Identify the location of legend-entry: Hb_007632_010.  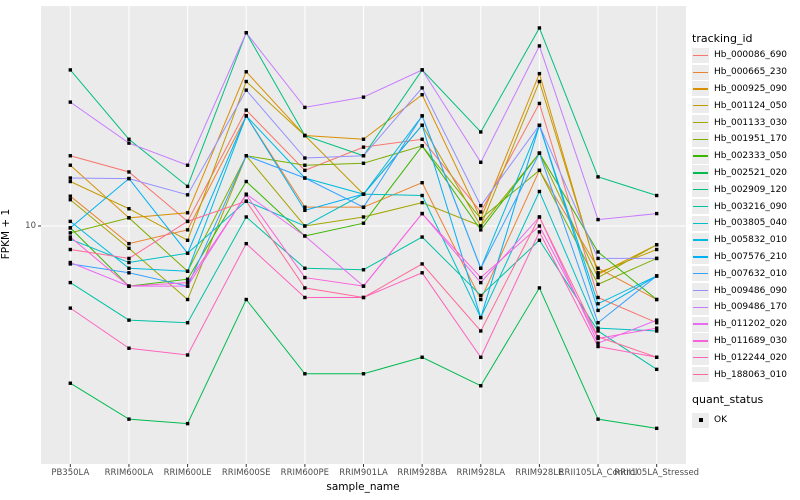
(739, 273).